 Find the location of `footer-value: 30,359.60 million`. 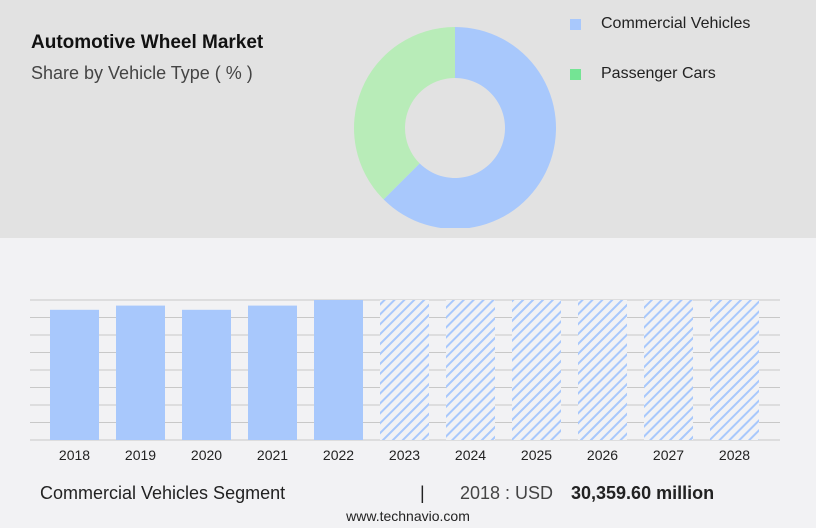

footer-value: 30,359.60 million is located at coordinates (643, 493).